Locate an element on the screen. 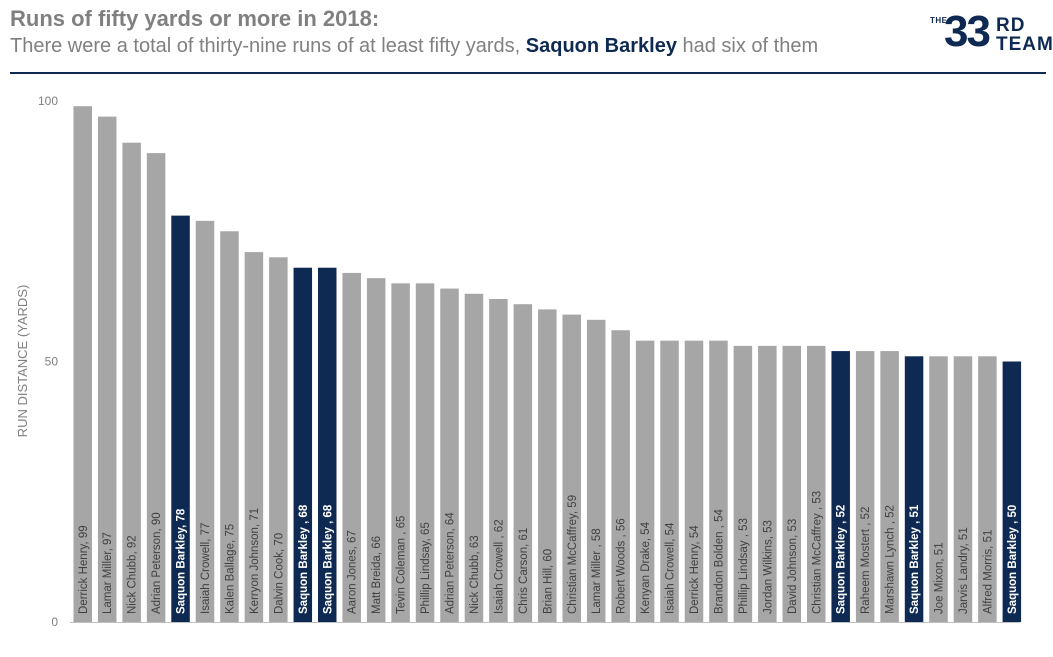 The image size is (1053, 657). bar-label: Isaiah Crowell, 77 is located at coordinates (206, 568).